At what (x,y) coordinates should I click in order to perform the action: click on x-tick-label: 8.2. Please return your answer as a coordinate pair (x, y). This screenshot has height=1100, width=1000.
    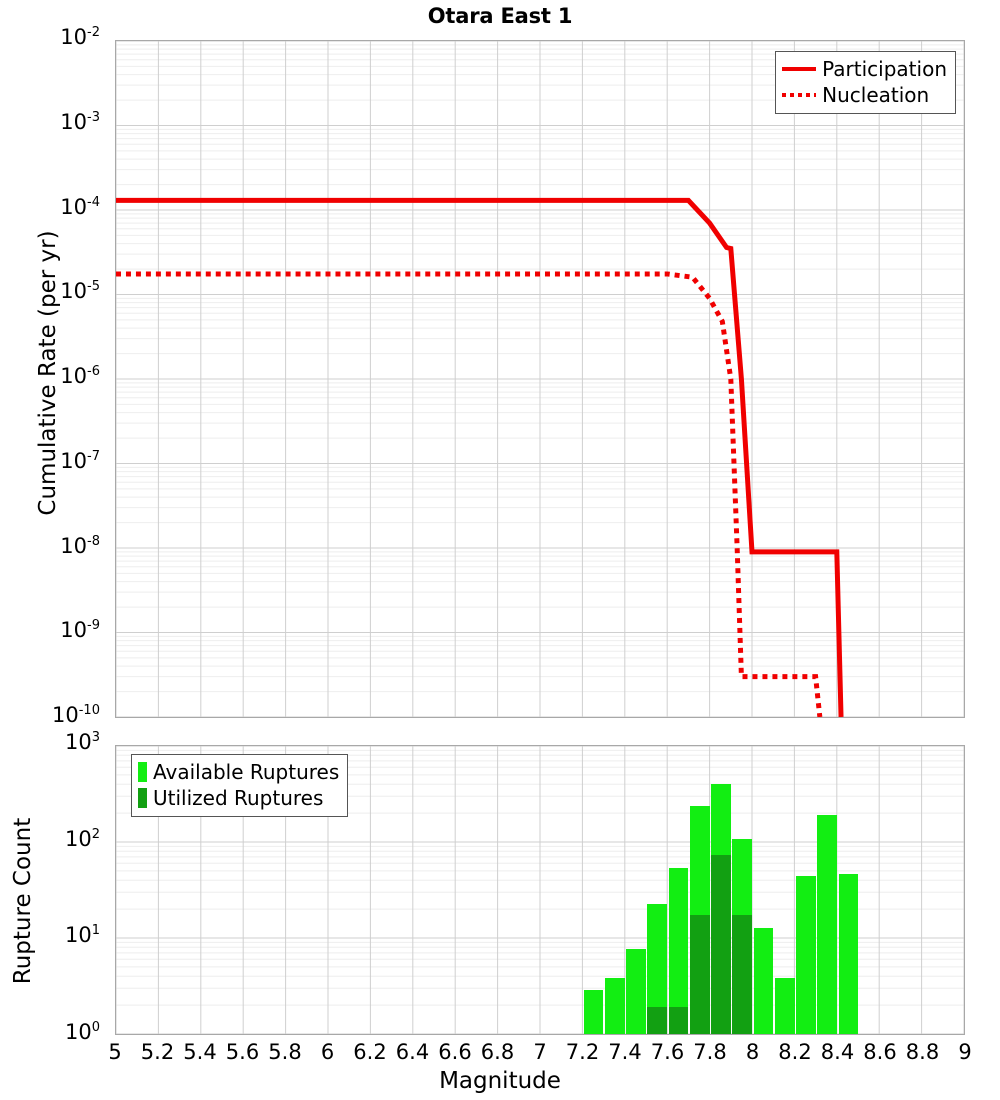
    Looking at the image, I should click on (795, 1052).